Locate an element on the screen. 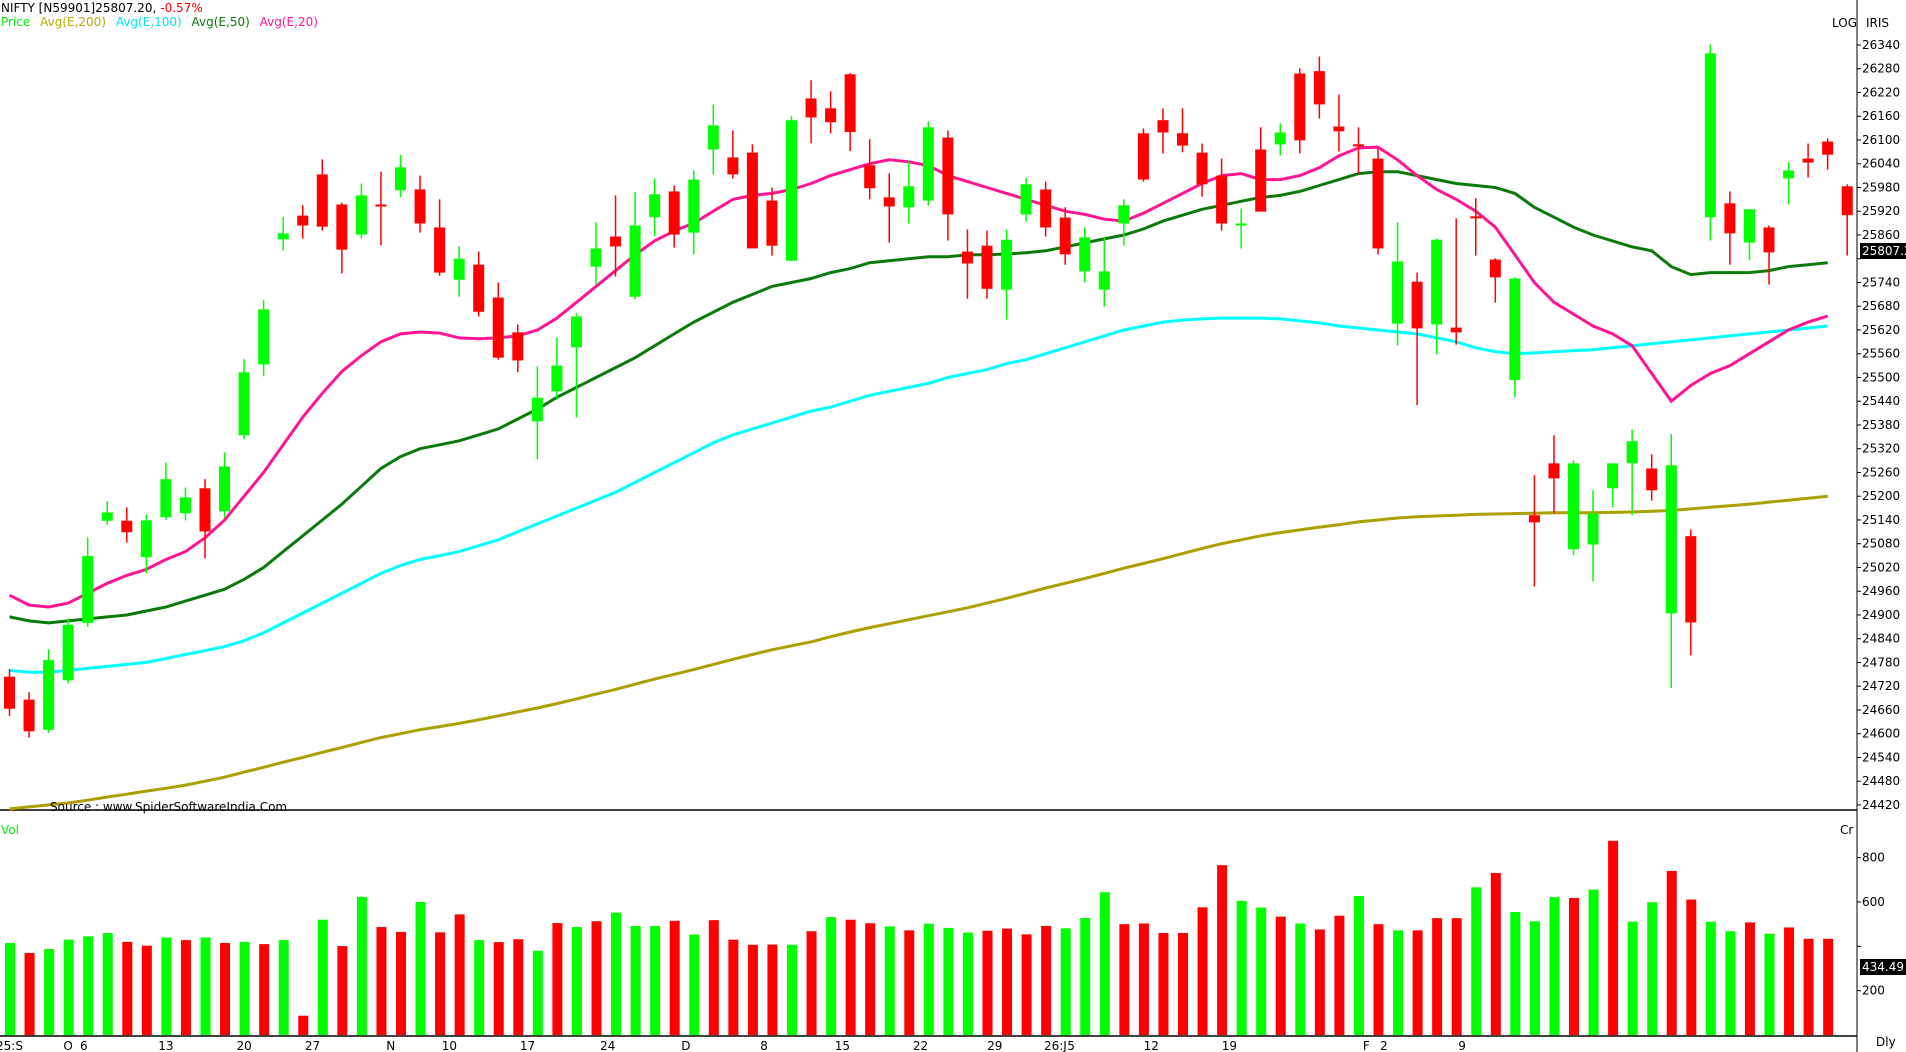 This screenshot has width=1906, height=1052. legend-price: Price is located at coordinates (16, 22).